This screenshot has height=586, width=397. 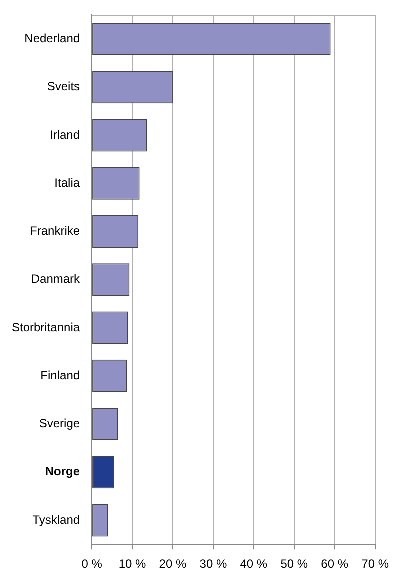 What do you see at coordinates (59, 423) in the screenshot?
I see `y-tick-label: Sverige` at bounding box center [59, 423].